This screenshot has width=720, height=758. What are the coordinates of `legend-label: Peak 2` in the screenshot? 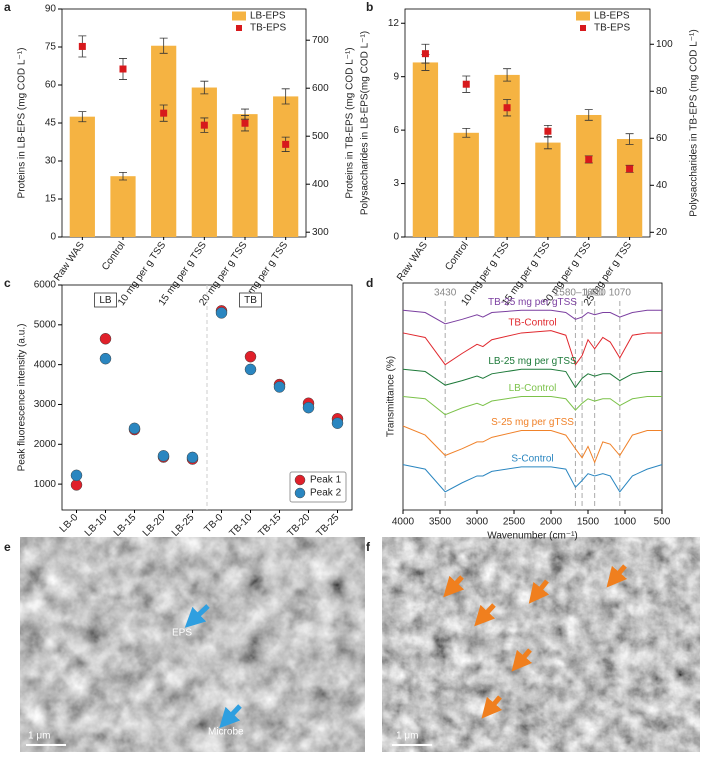 It's located at (326, 493).